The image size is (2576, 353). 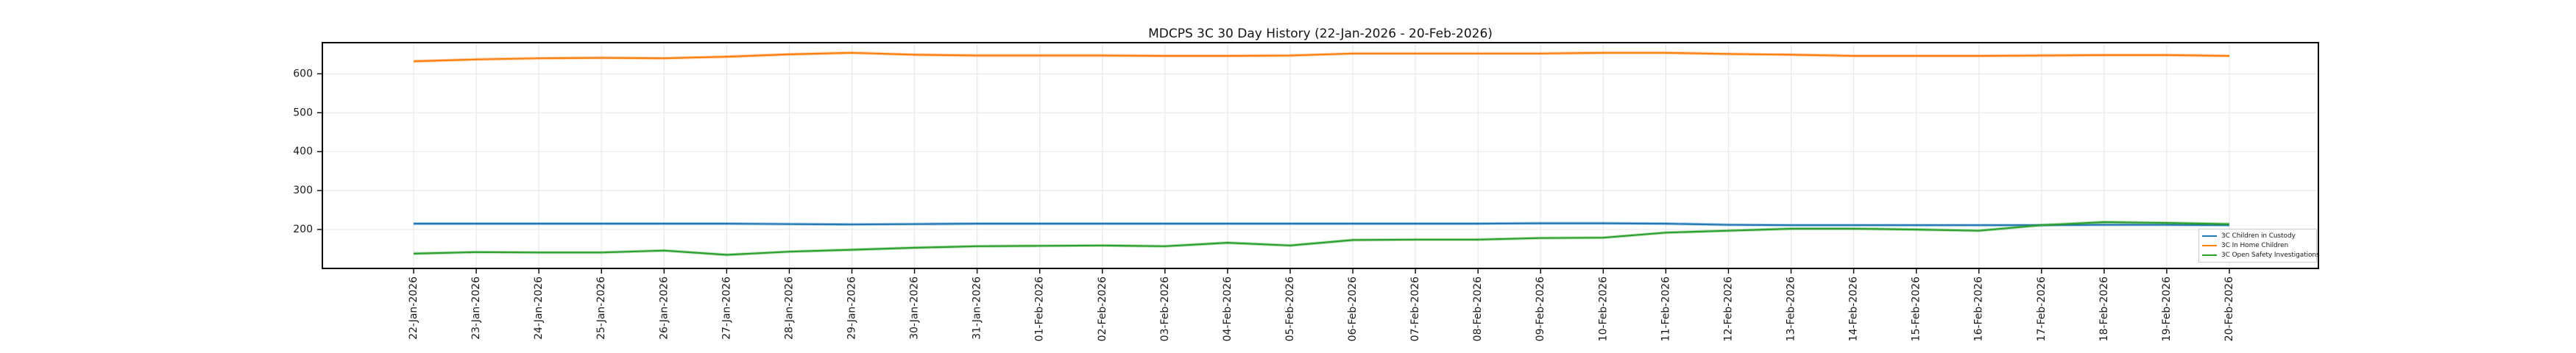 What do you see at coordinates (1165, 309) in the screenshot?
I see `x-tick-label: 03-Feb-2026` at bounding box center [1165, 309].